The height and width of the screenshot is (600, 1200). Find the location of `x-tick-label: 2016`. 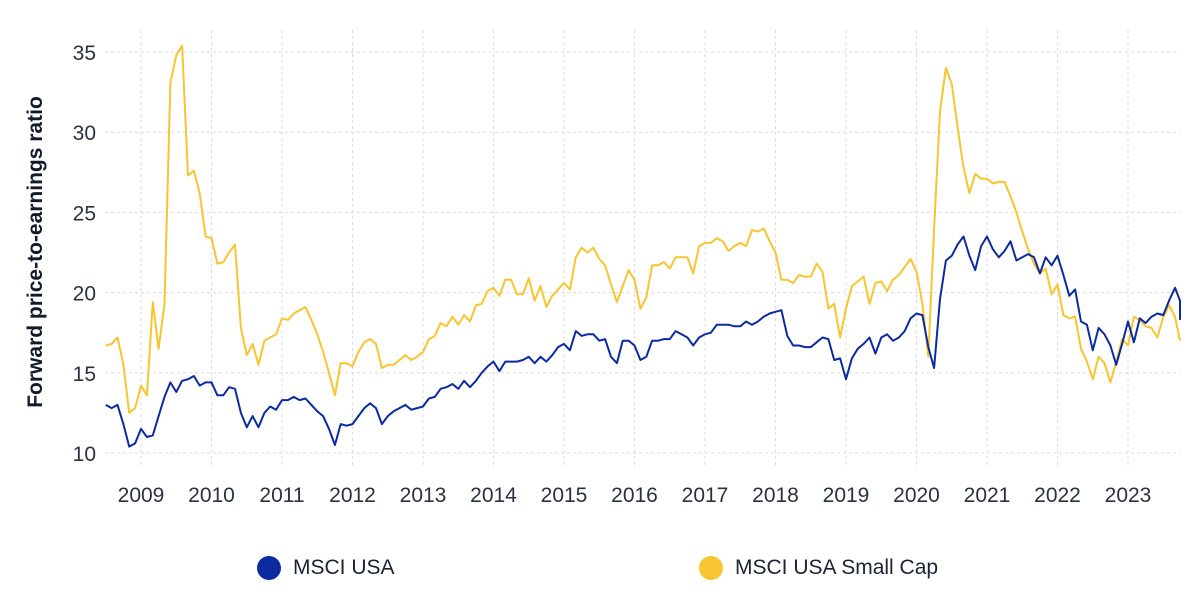

x-tick-label: 2016 is located at coordinates (634, 495).